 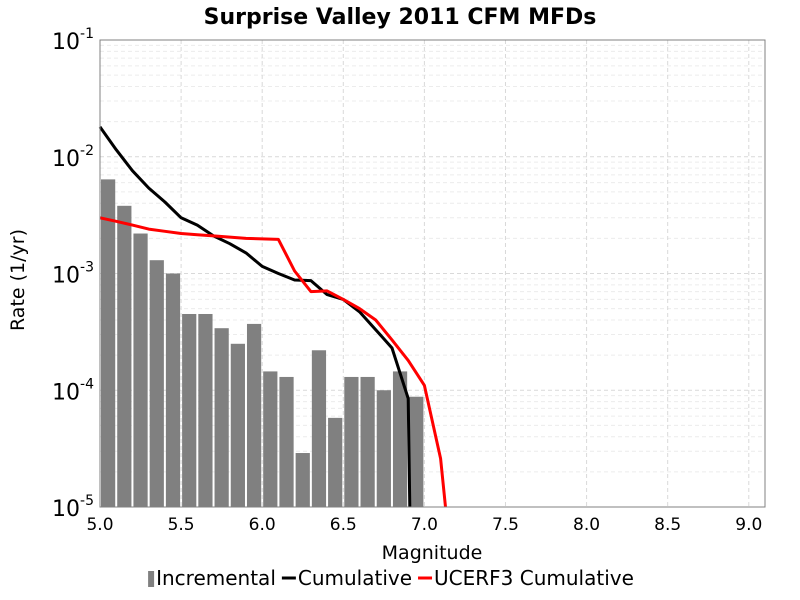 What do you see at coordinates (432, 553) in the screenshot?
I see `x-axis-label: Magnitude` at bounding box center [432, 553].